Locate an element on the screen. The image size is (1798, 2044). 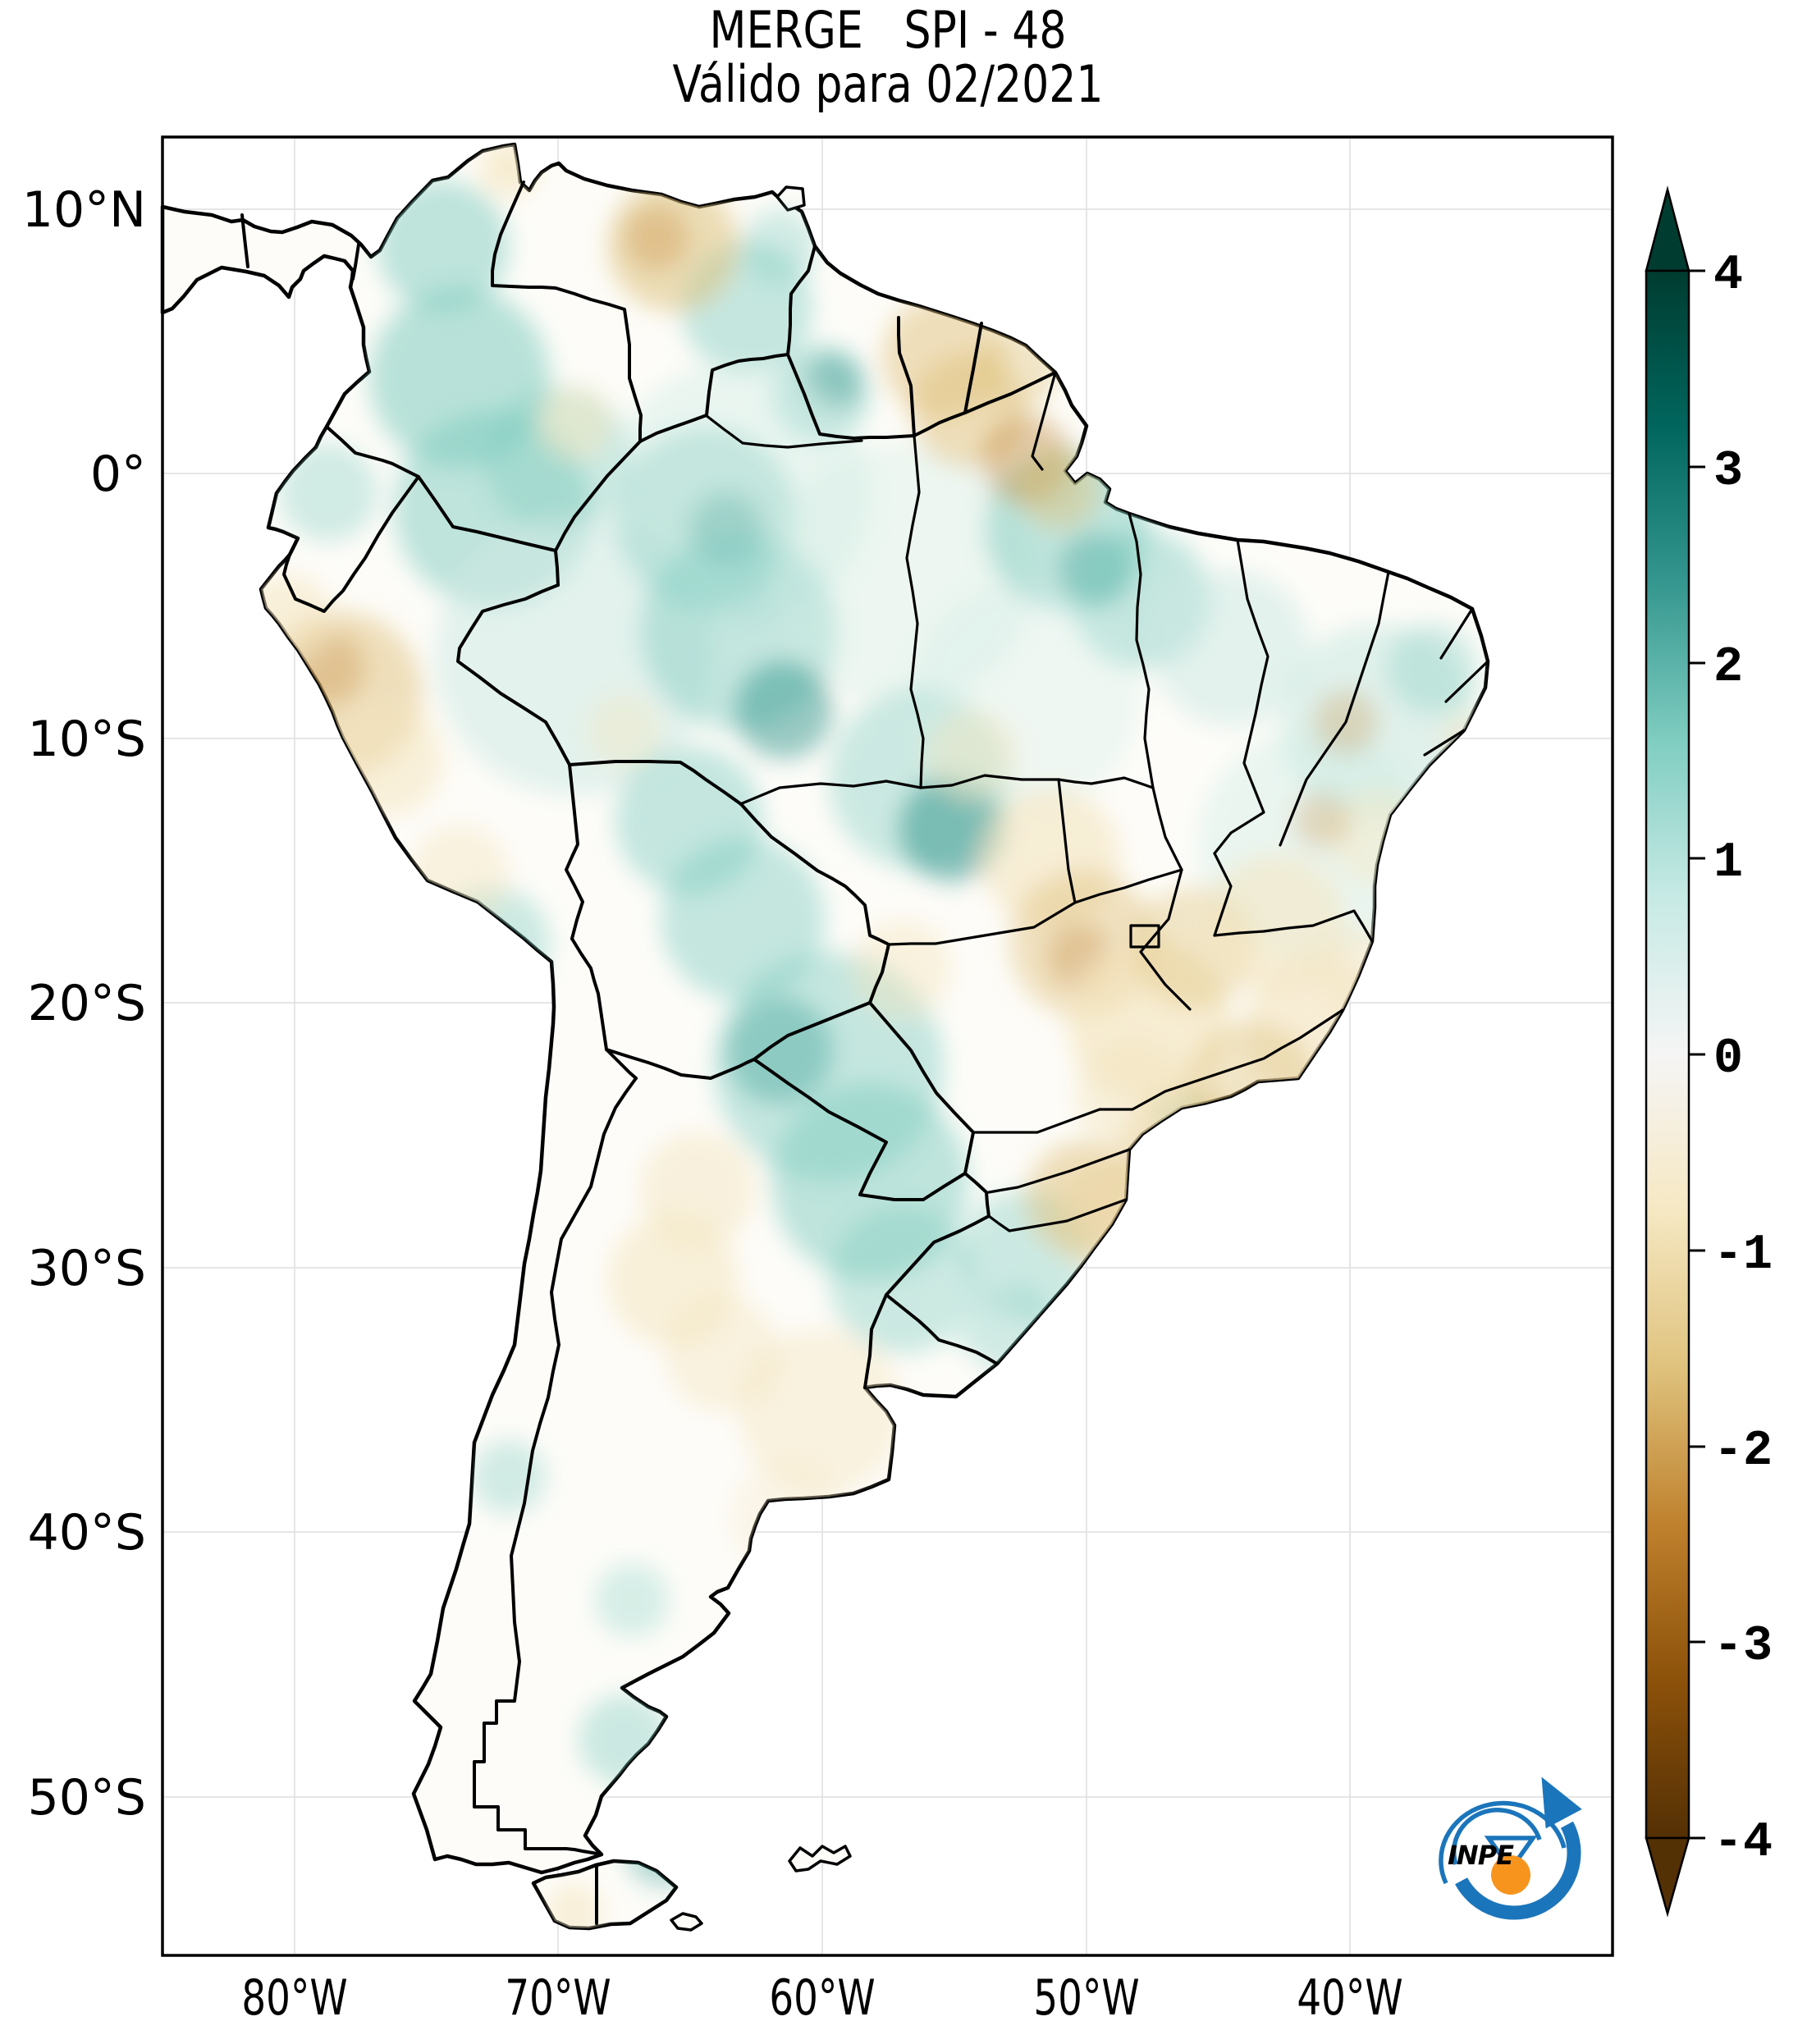
svg-text: 80°W is located at coordinates (294, 1998).